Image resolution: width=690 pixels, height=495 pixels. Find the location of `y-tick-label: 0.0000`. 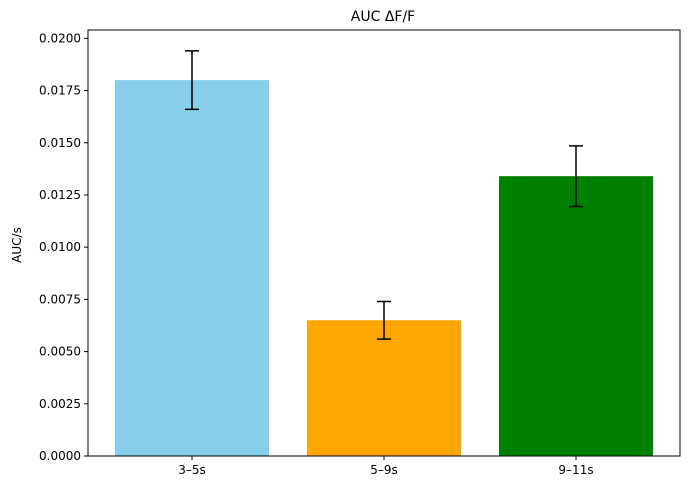

y-tick-label: 0.0000 is located at coordinates (60, 456).